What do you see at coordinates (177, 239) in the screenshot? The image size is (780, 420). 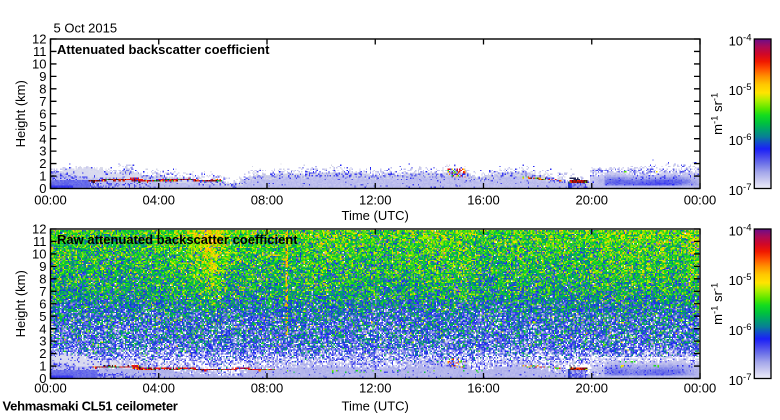 I see `svg-text:Raw attenuated backscatter coe: Raw attenuated backscatter coefficient` at bounding box center [177, 239].